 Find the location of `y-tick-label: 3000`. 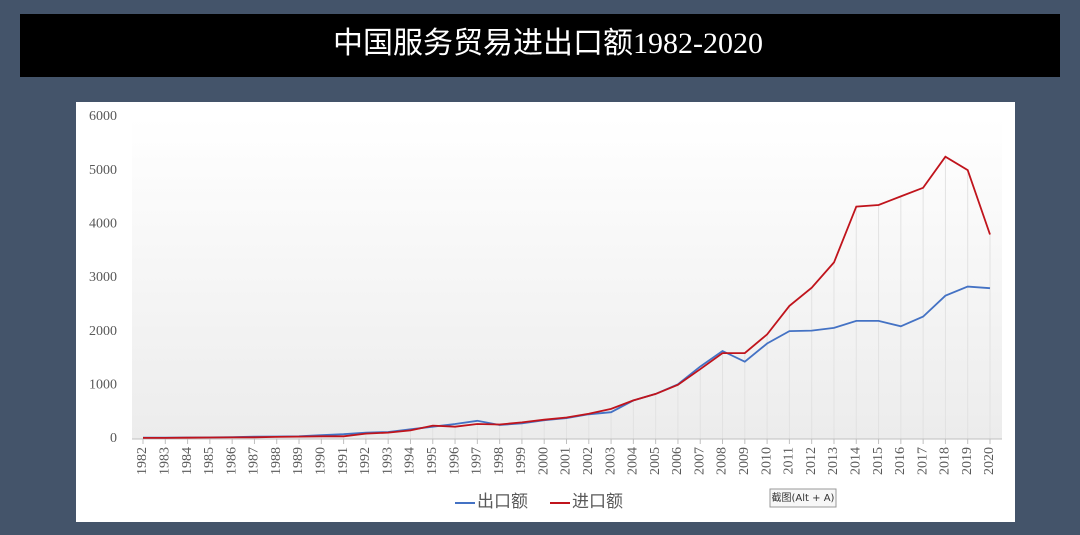

y-tick-label: 3000 is located at coordinates (103, 277).